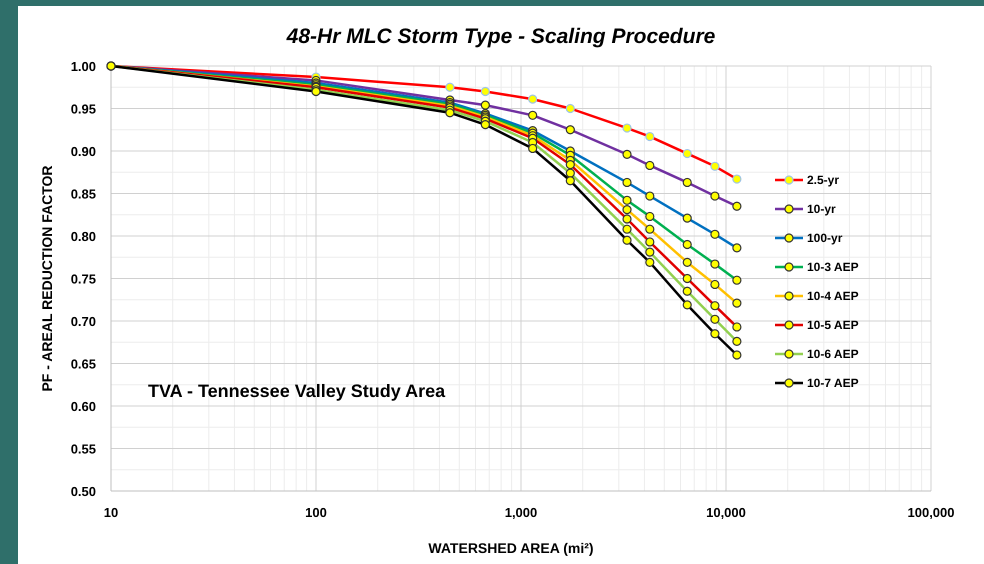 The height and width of the screenshot is (564, 984). I want to click on chart-title: 48-Hr MLC Storm Type - Scaling Procedure, so click(501, 36).